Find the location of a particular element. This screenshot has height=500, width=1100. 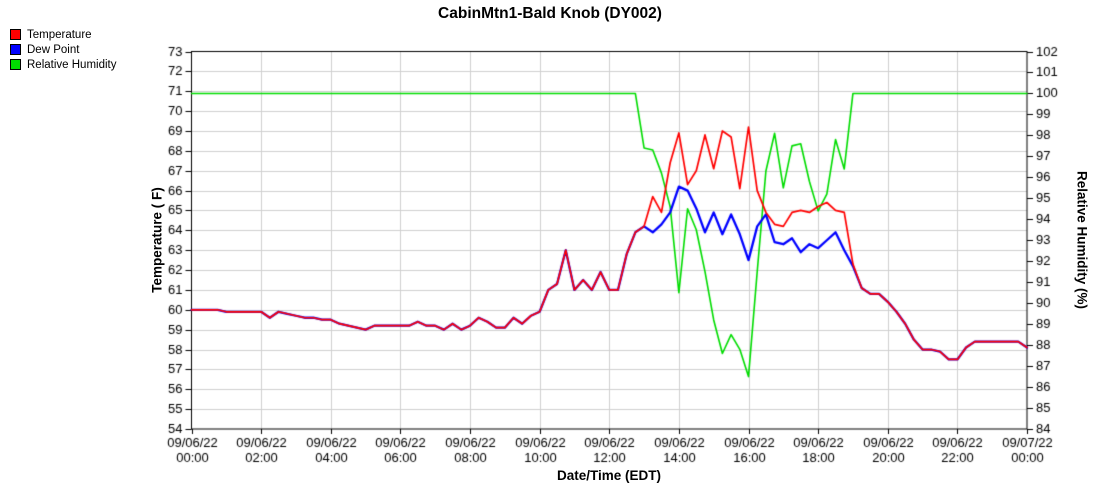

legend-item-temperature: Temperature is located at coordinates (63, 34).